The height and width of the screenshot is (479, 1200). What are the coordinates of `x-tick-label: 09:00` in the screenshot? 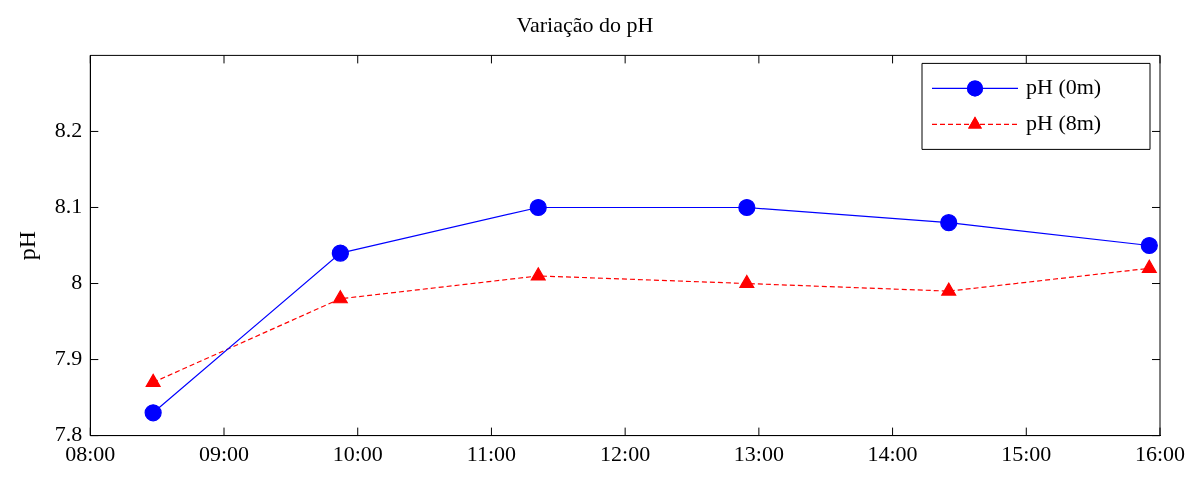 It's located at (224, 453).